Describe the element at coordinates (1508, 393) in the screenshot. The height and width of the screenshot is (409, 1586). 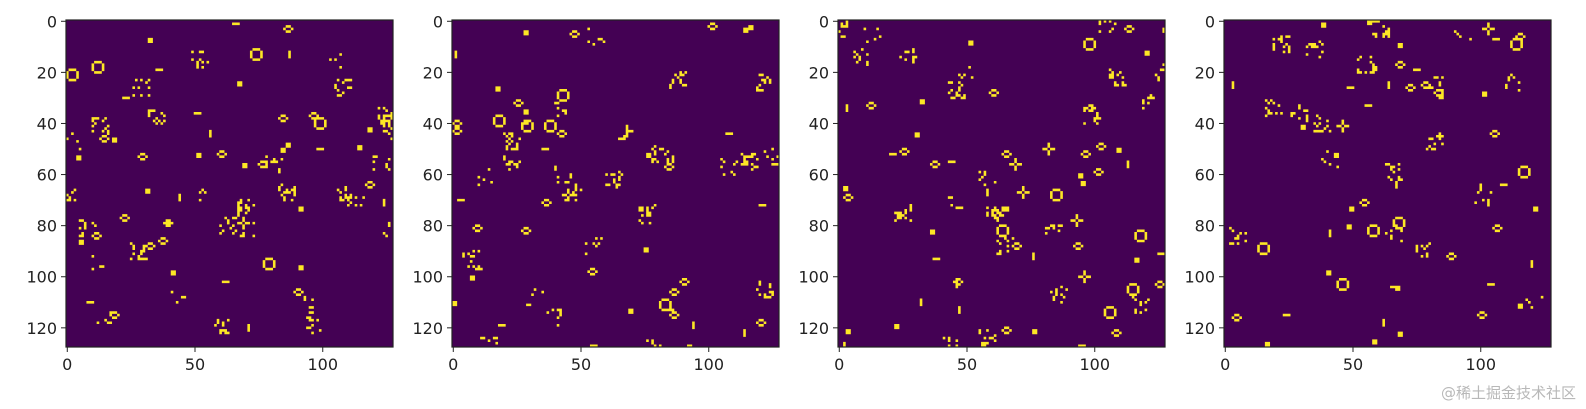
I see `watermark: @稀土掘金技术社区` at that location.